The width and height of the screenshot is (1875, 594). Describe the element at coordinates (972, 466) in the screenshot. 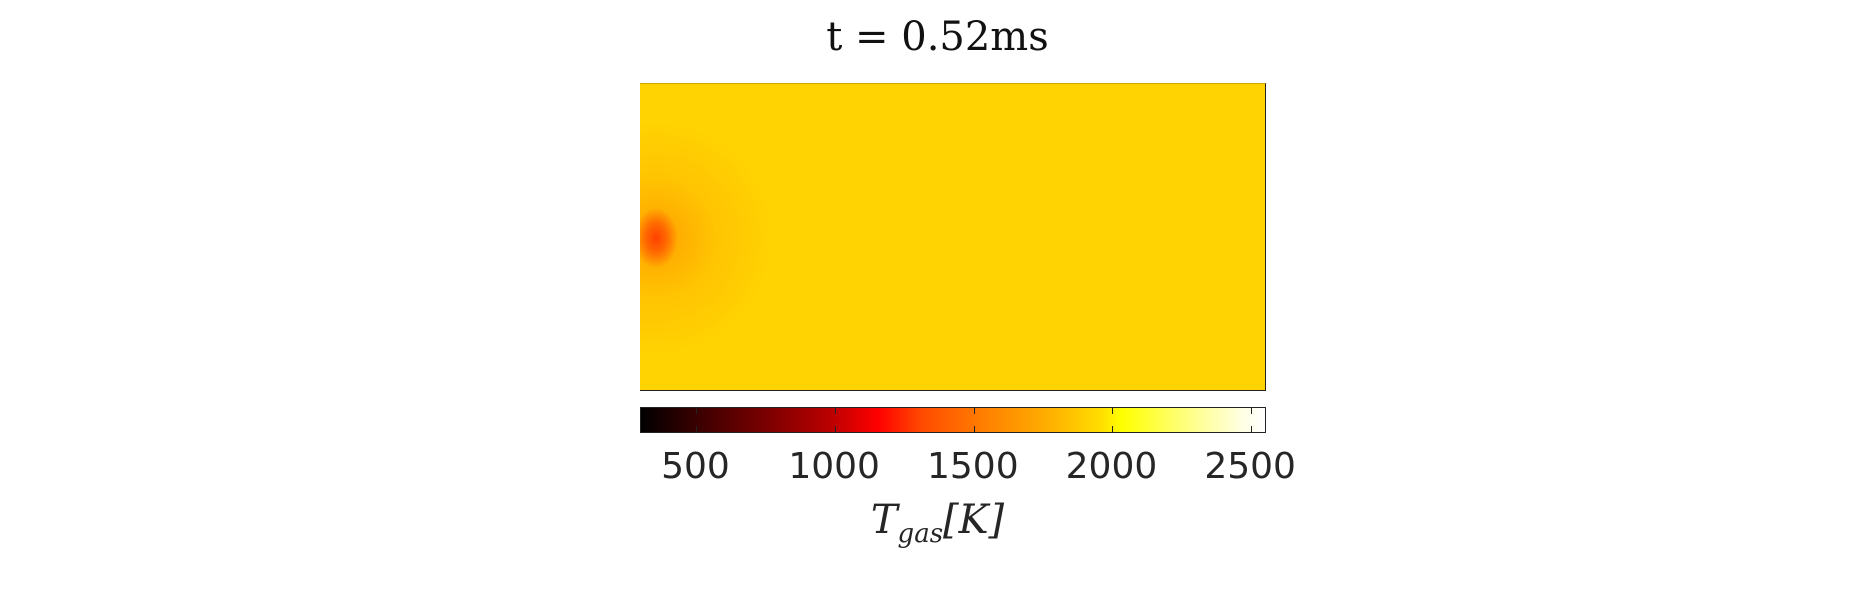

I see `colorbar-tick-label: 1500` at that location.